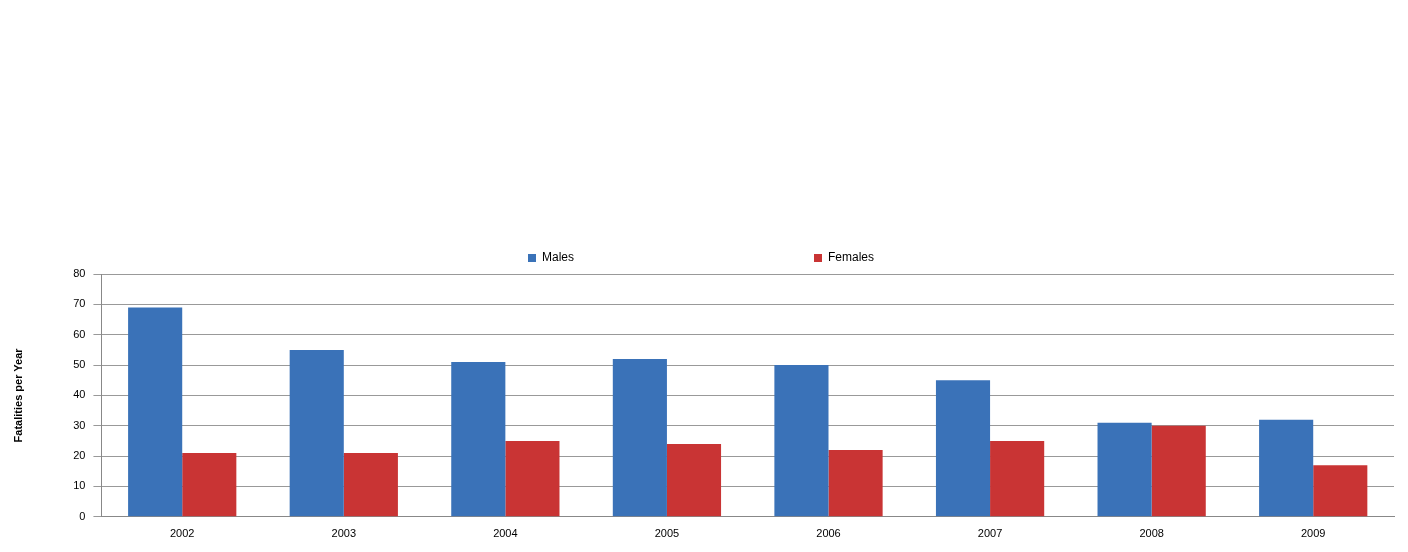 This screenshot has height=552, width=1408. What do you see at coordinates (1313, 533) in the screenshot?
I see `x-tick-label: 2009` at bounding box center [1313, 533].